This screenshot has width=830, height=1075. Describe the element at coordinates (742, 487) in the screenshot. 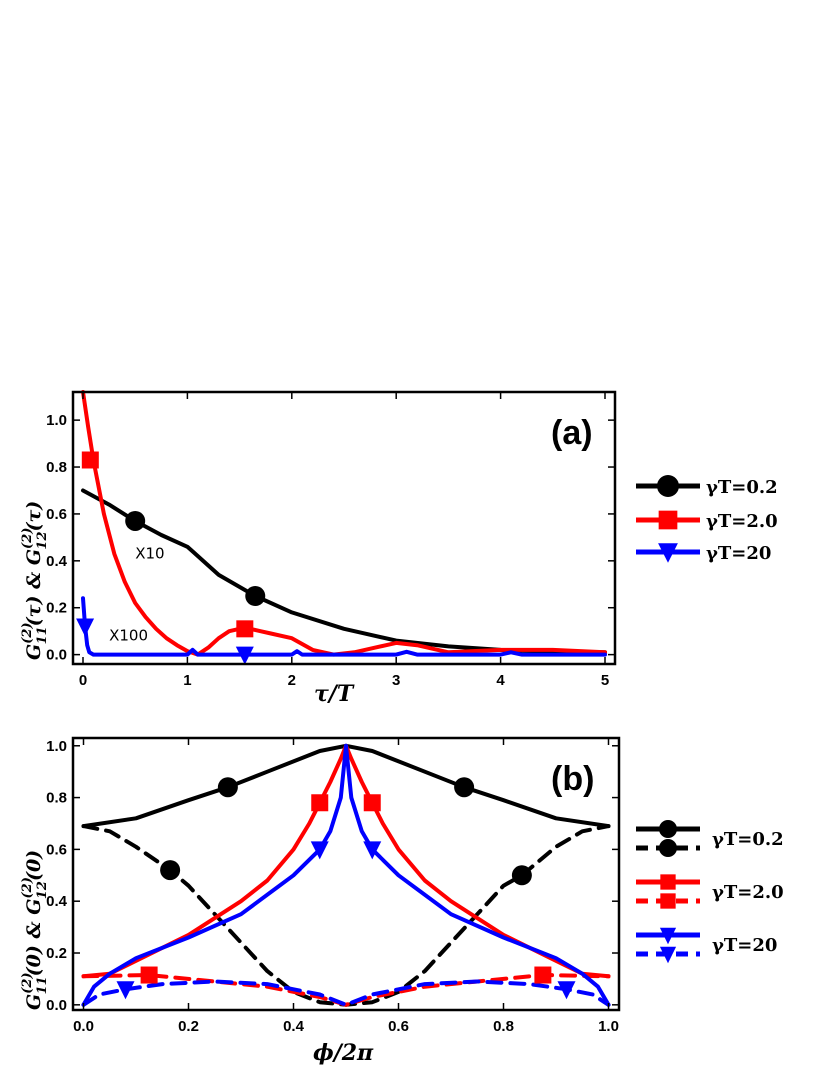

I see `legend-a-label: γT=0.2` at that location.